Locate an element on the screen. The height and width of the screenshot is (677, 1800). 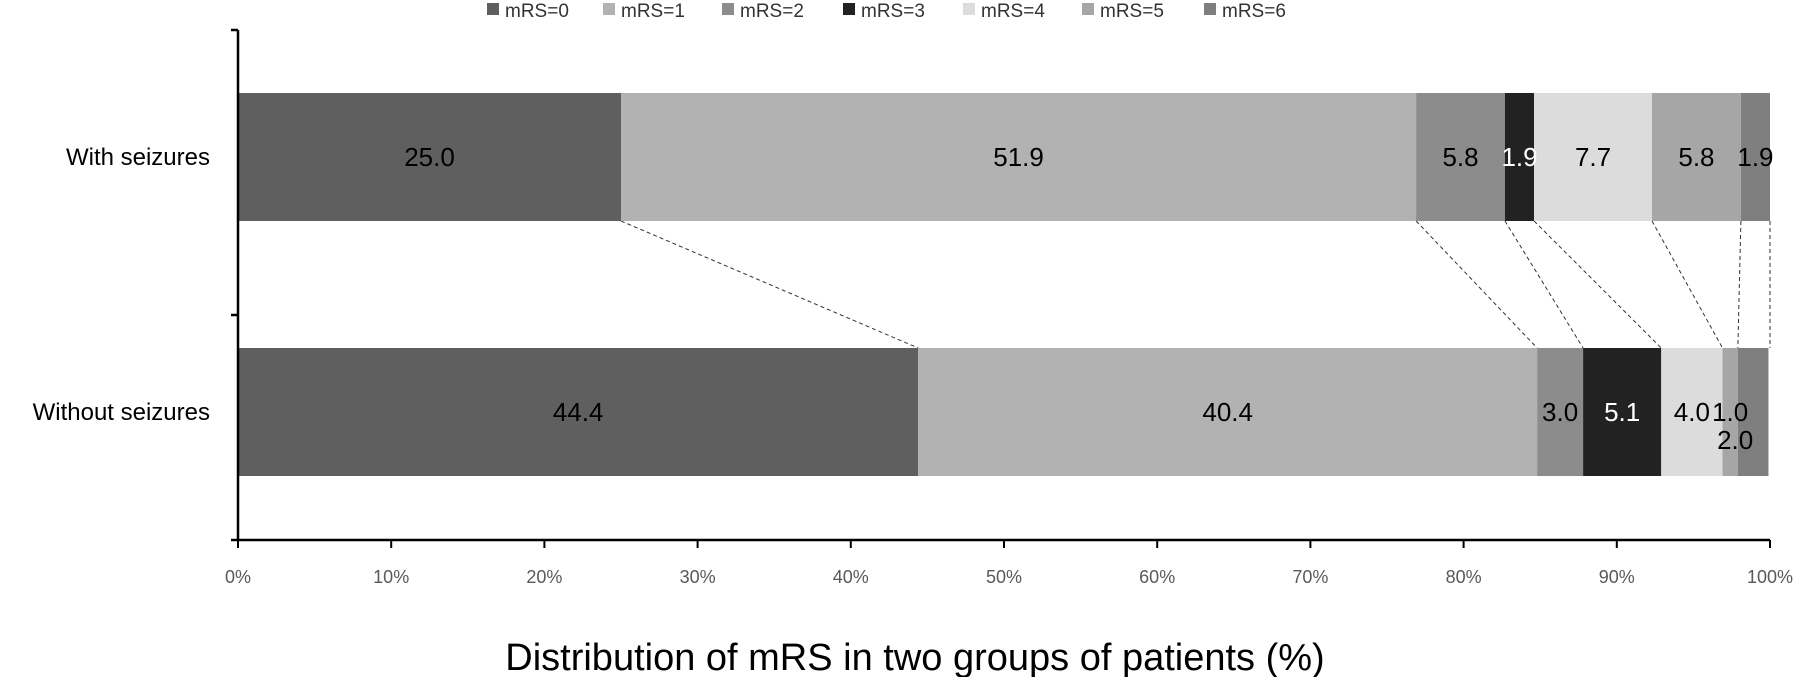
legend-item: mRS=2 is located at coordinates (763, 11).